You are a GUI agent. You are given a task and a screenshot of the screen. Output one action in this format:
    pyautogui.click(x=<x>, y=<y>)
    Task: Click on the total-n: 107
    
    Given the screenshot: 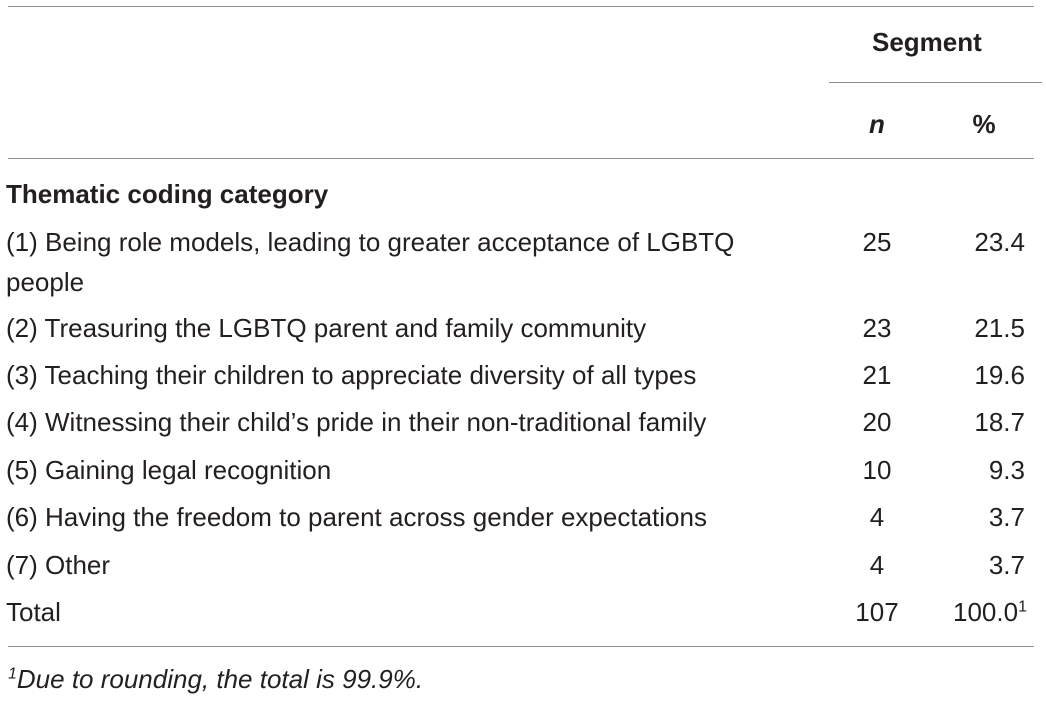 What is the action you would take?
    pyautogui.click(x=877, y=612)
    